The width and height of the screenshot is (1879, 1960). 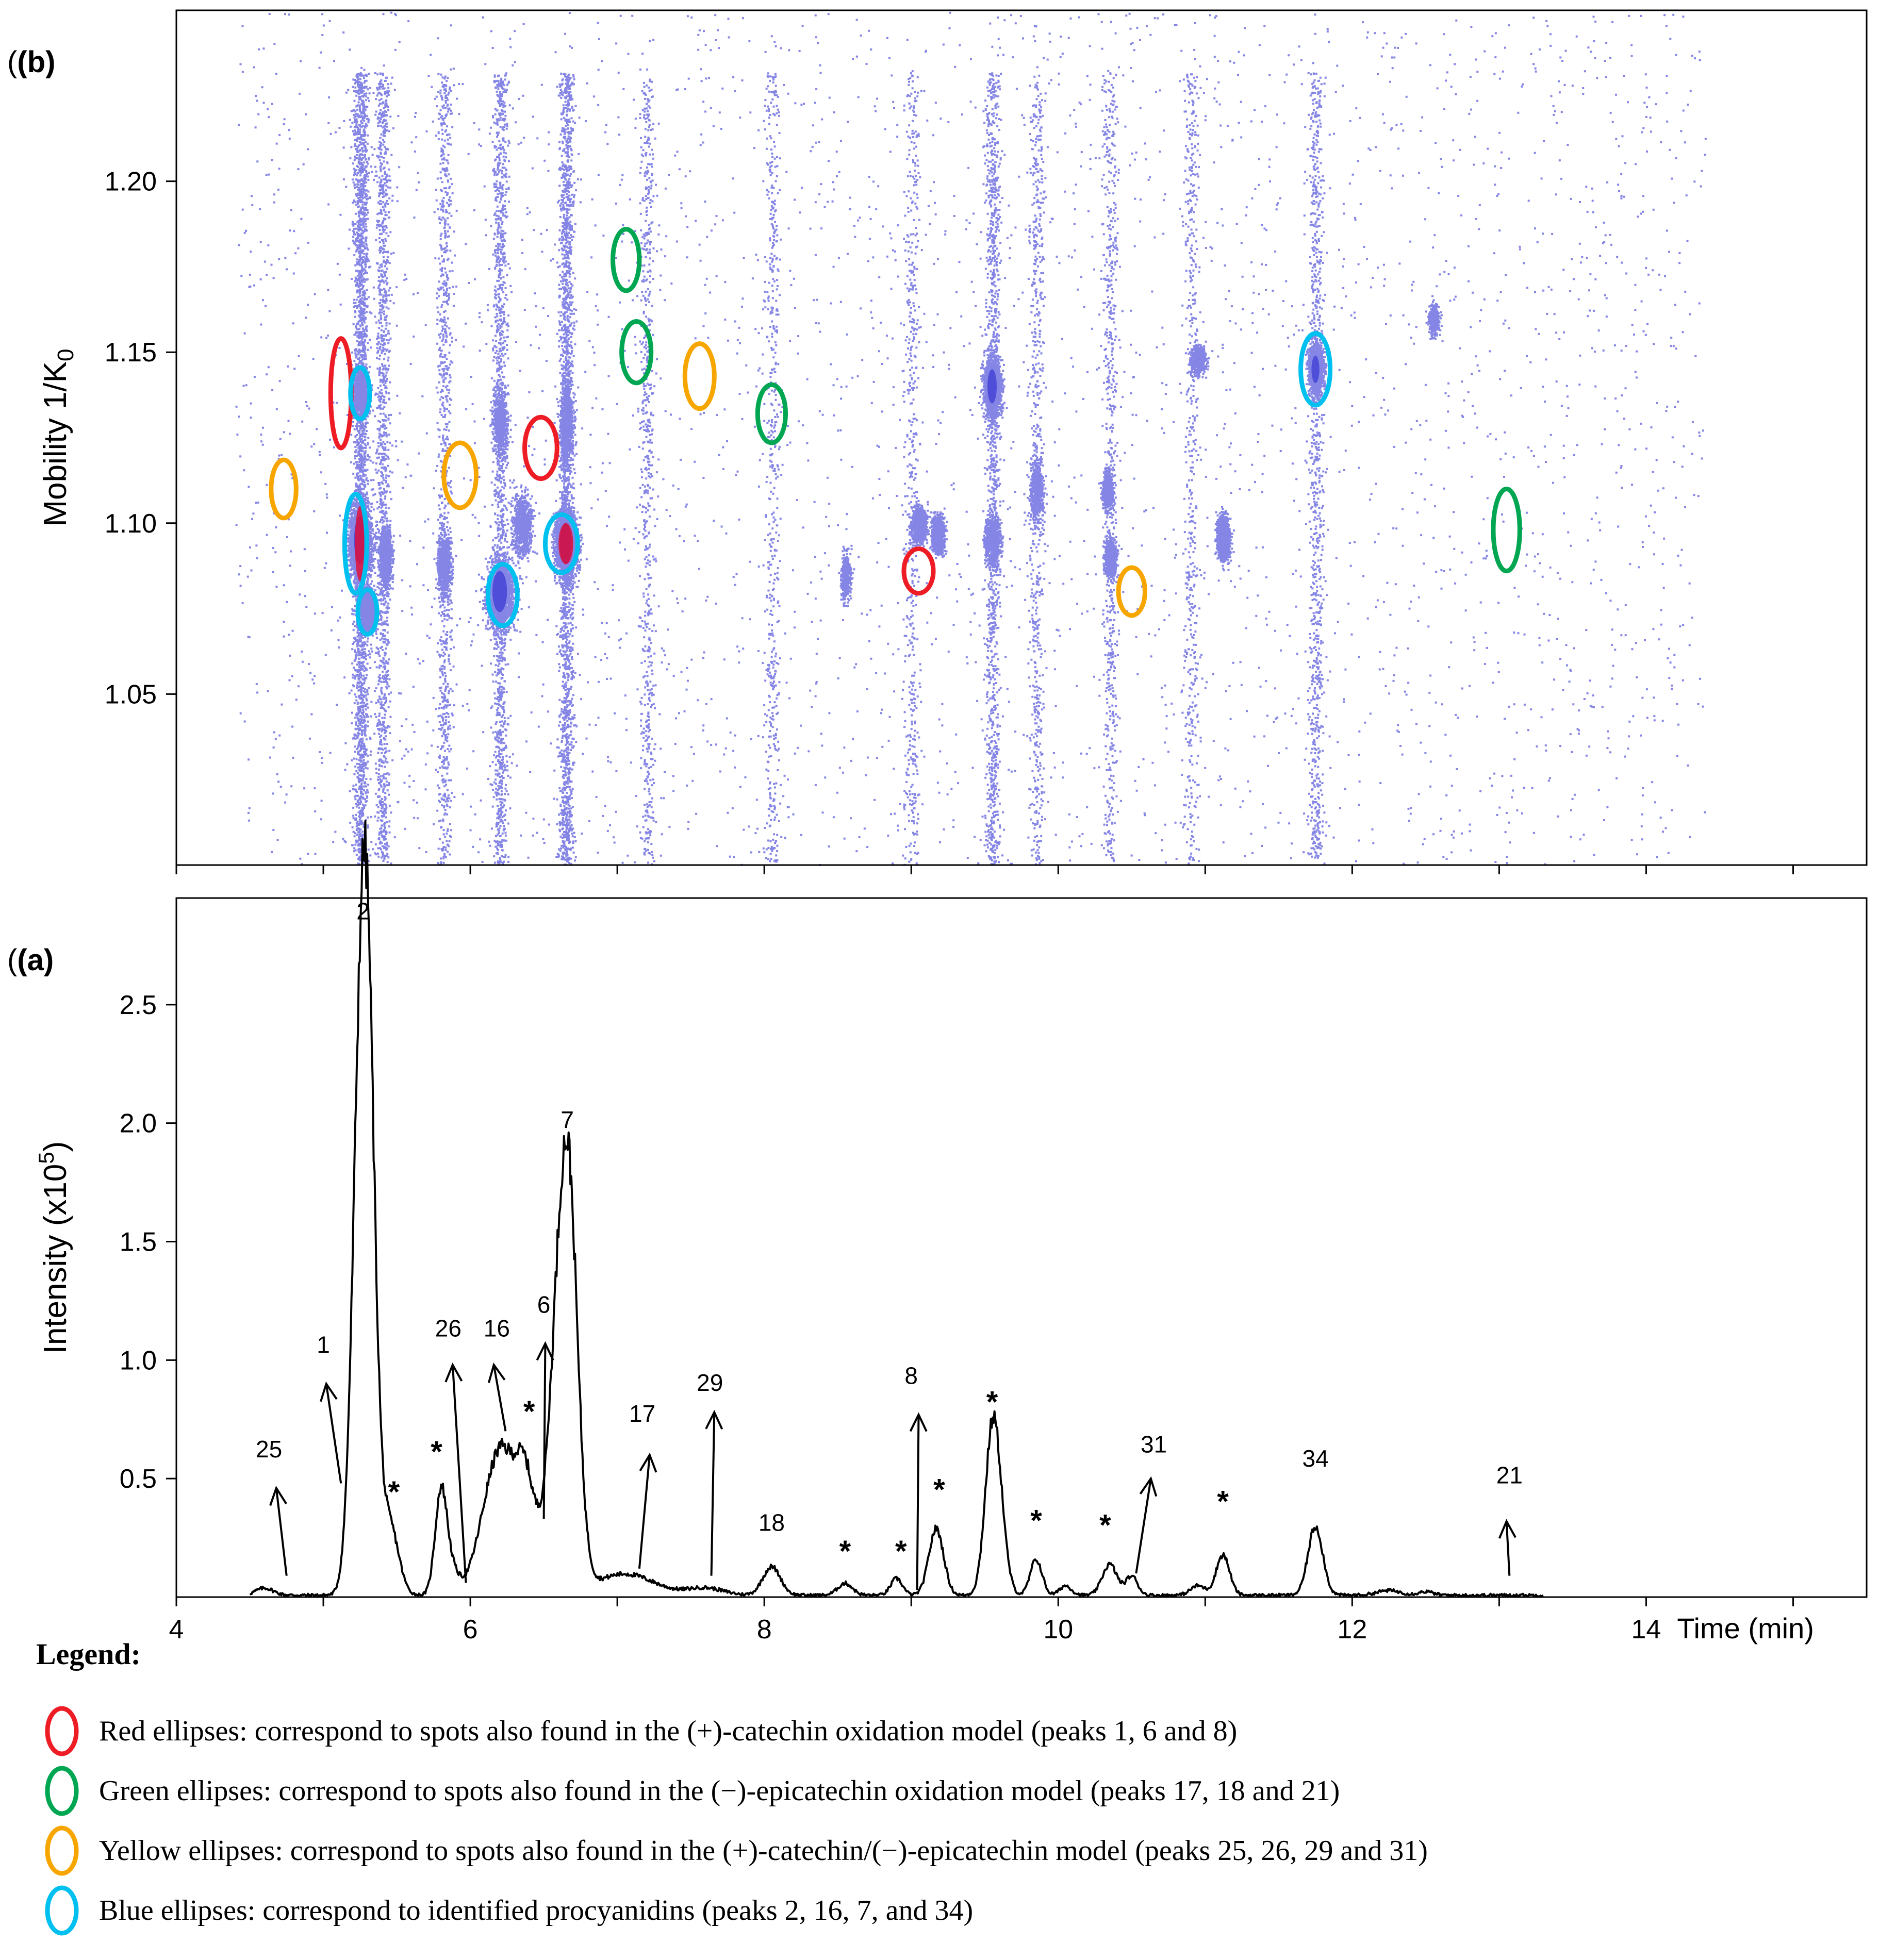 I want to click on chromatogram-x-tick-label: 14, so click(x=1646, y=1630).